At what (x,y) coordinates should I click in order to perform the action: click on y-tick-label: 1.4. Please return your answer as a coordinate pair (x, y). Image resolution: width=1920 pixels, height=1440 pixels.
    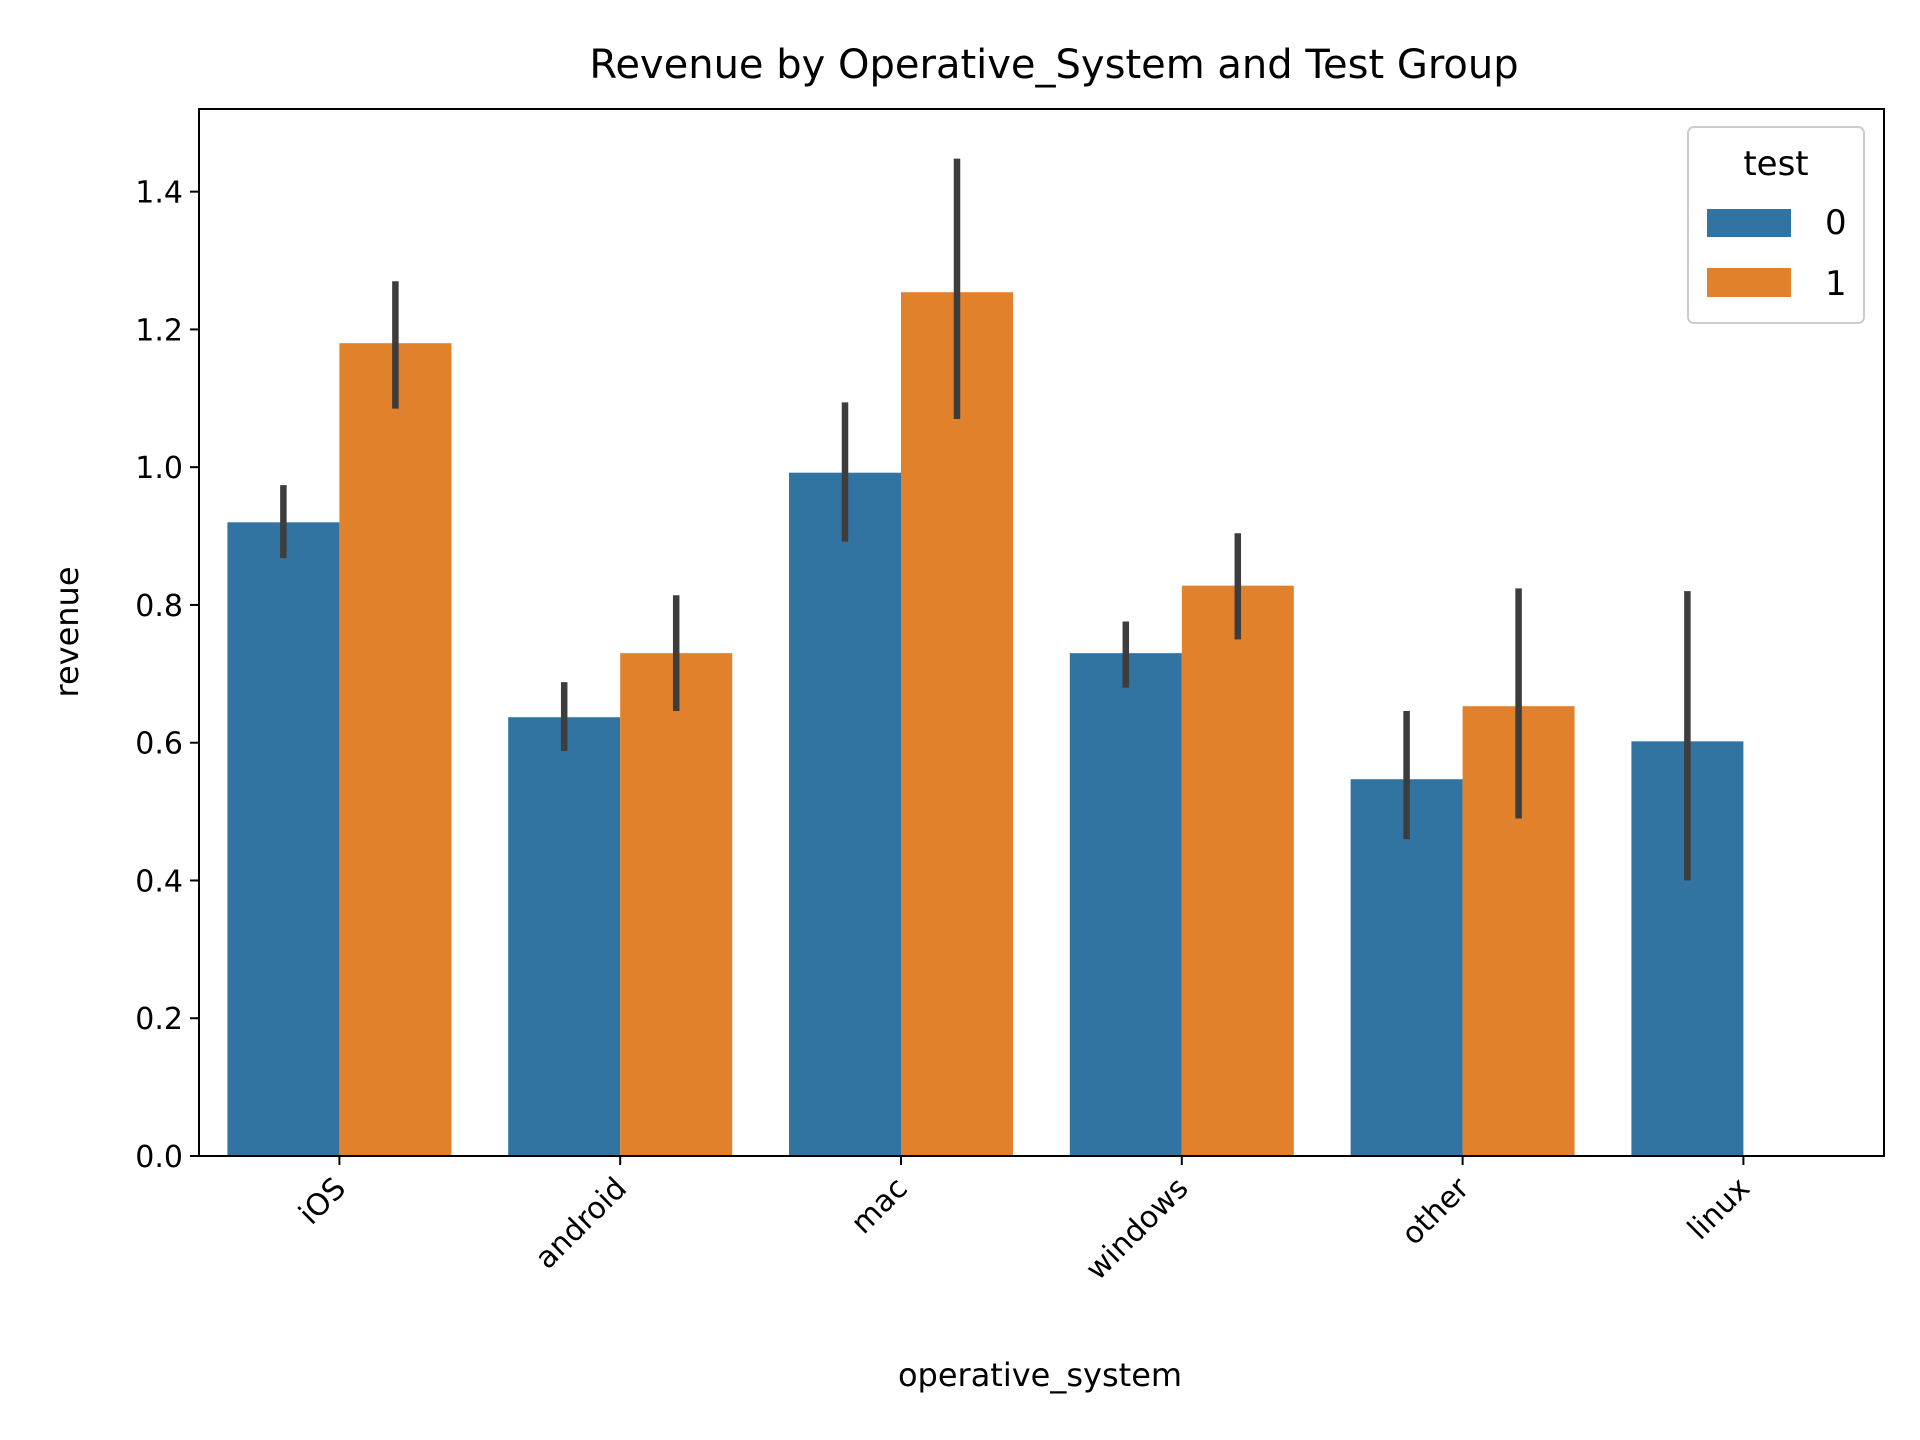
    Looking at the image, I should click on (159, 193).